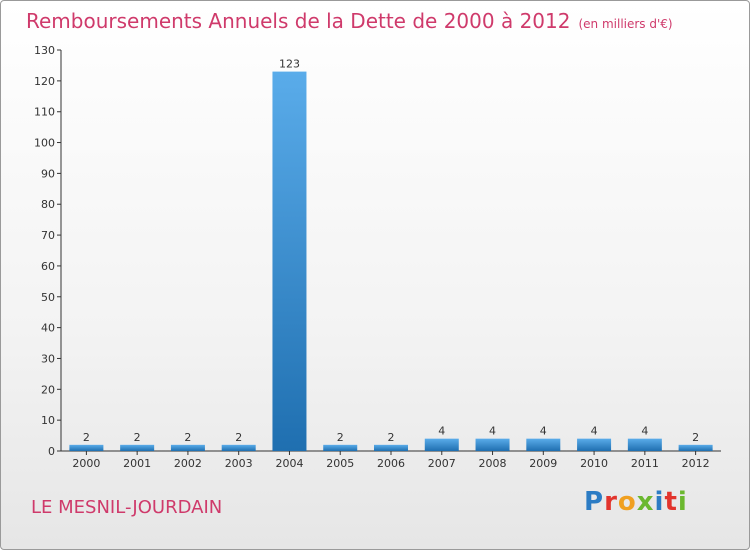 The height and width of the screenshot is (550, 750). I want to click on x-tick-label: 2007, so click(442, 463).